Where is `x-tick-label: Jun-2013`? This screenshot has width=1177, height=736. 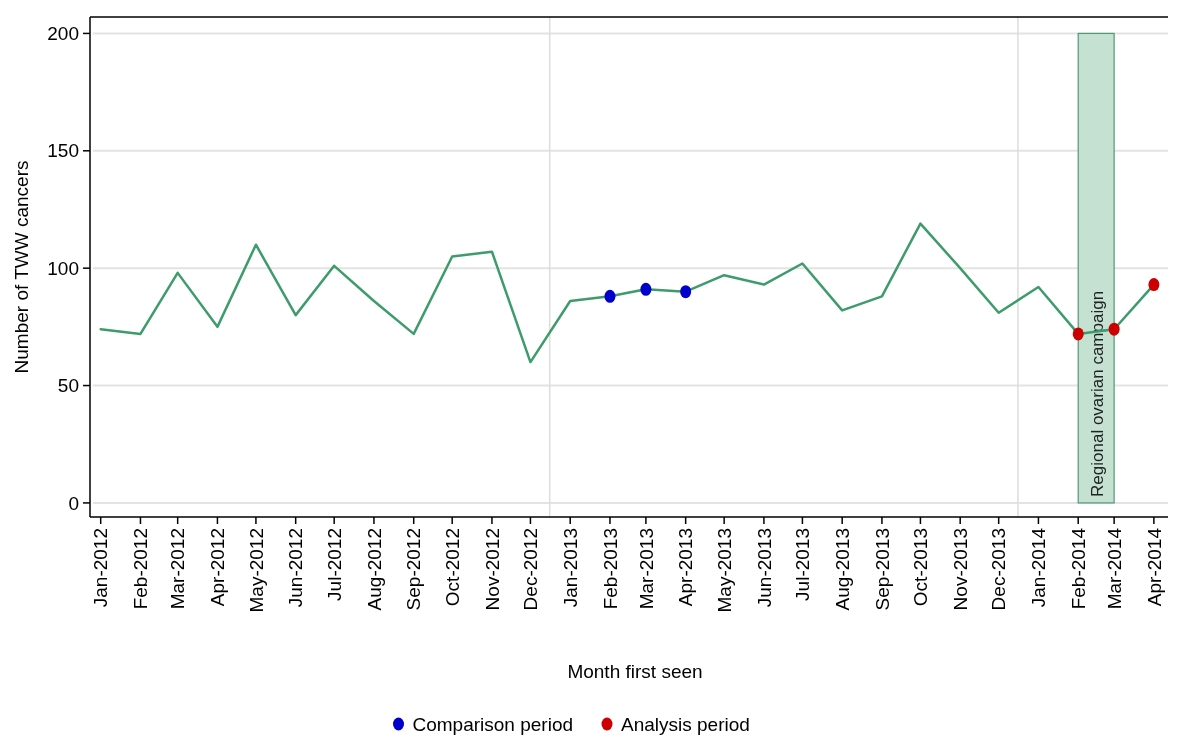
x-tick-label: Jun-2013 is located at coordinates (764, 568).